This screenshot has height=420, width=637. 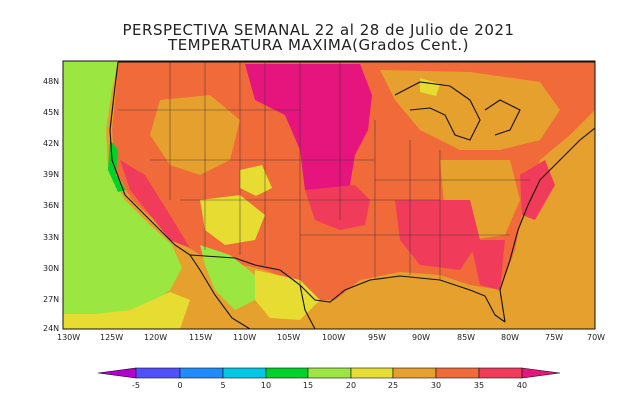 What do you see at coordinates (51, 112) in the screenshot?
I see `lat-tick-label: 45N` at bounding box center [51, 112].